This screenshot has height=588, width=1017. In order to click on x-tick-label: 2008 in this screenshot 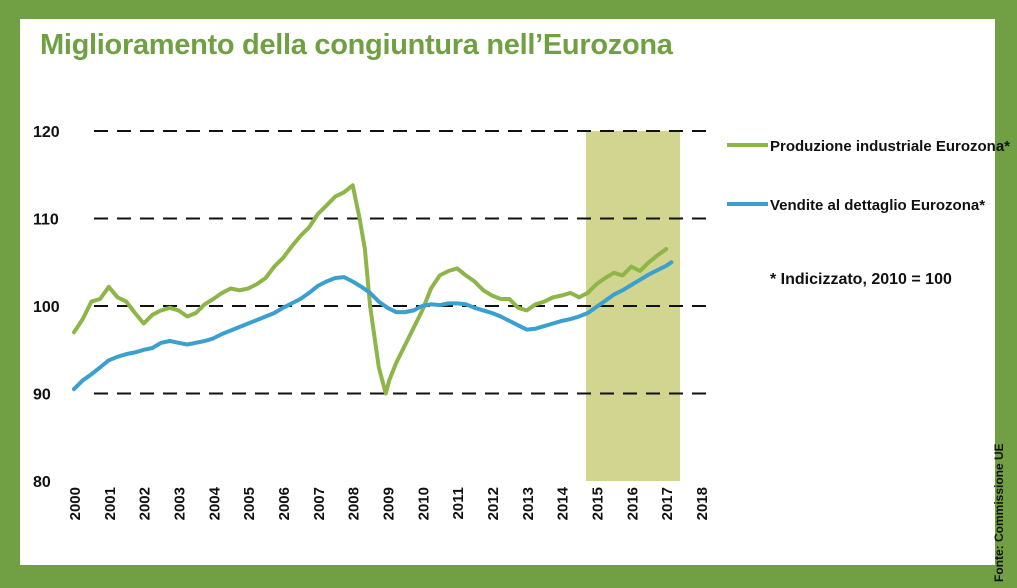, I will do `click(354, 503)`.